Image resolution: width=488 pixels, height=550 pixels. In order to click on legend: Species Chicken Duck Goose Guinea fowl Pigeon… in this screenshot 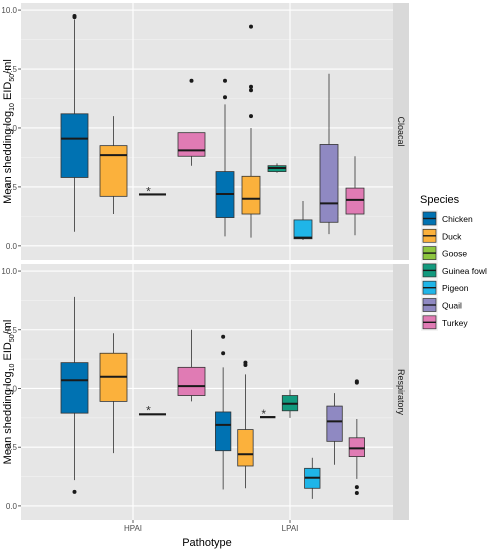, I will do `click(453, 262)`.